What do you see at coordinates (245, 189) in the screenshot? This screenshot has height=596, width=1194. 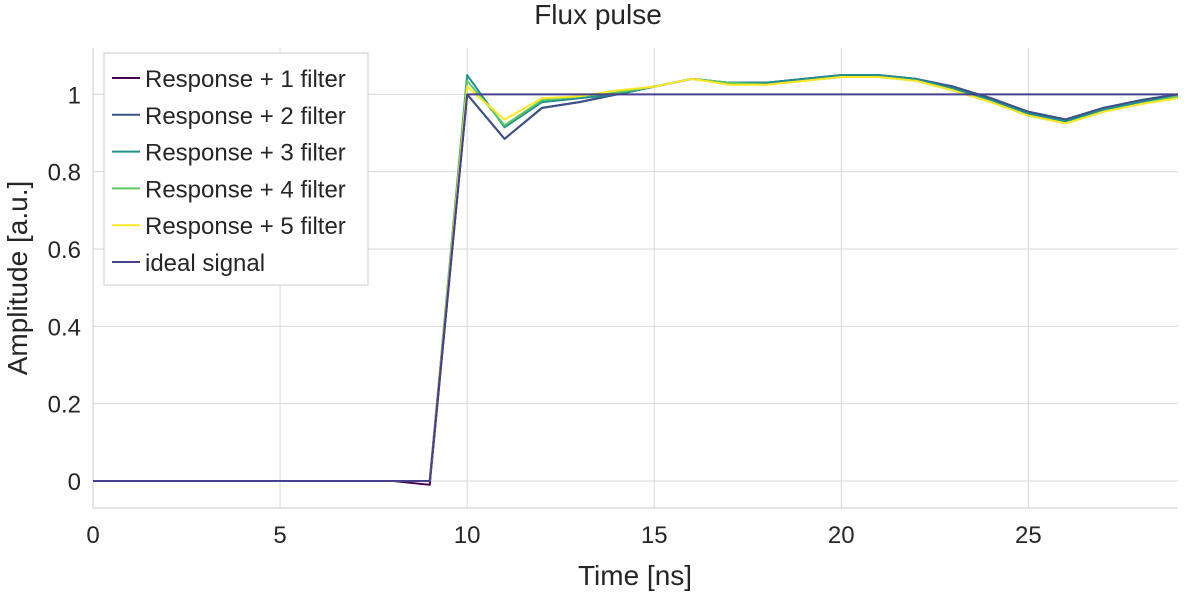 I see `legend-label-response-4-filter: Response + 4 filter` at bounding box center [245, 189].